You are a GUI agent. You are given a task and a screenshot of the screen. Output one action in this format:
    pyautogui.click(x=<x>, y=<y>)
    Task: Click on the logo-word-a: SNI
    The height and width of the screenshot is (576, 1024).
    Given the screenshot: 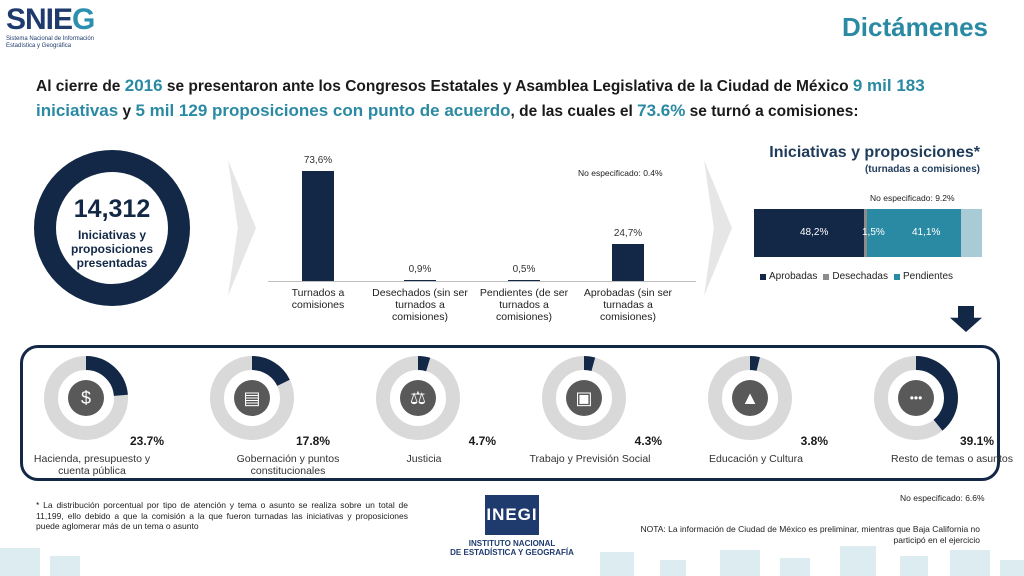 What is the action you would take?
    pyautogui.click(x=30, y=19)
    